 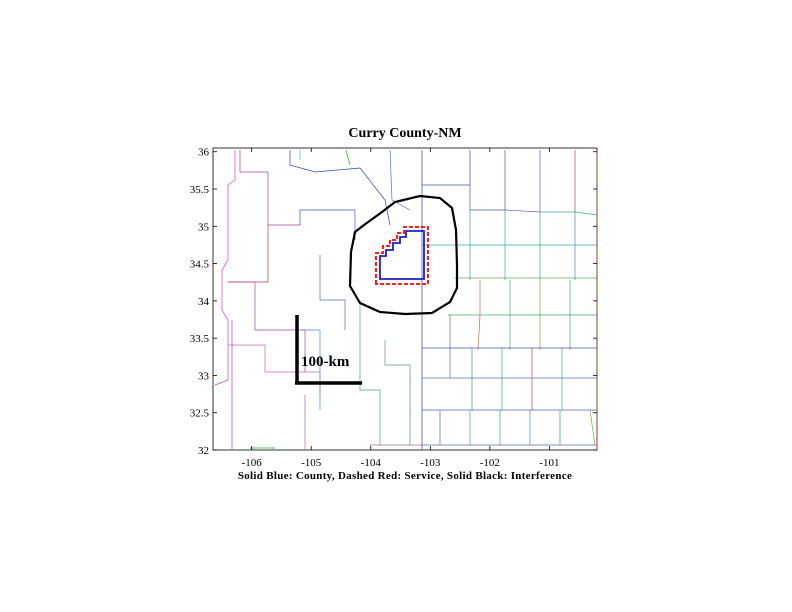 I want to click on y-tick-label: 36, so click(x=204, y=153).